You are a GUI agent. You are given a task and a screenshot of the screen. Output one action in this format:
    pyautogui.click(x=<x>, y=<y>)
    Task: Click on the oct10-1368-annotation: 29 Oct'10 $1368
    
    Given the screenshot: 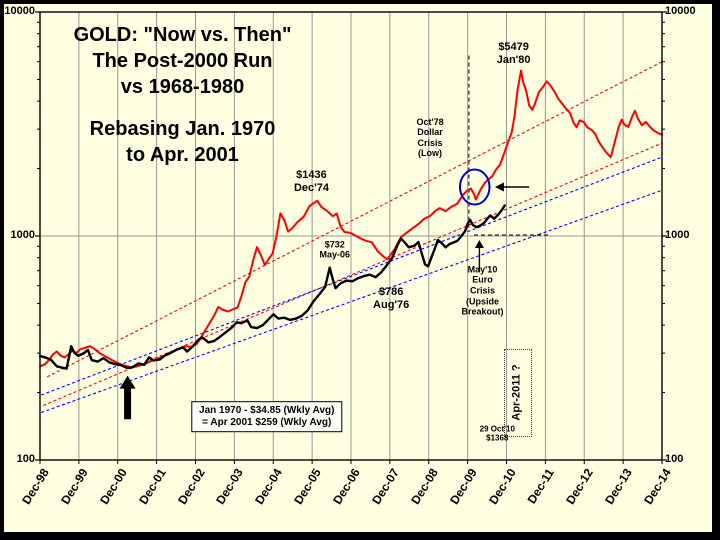 What is the action you would take?
    pyautogui.click(x=497, y=433)
    